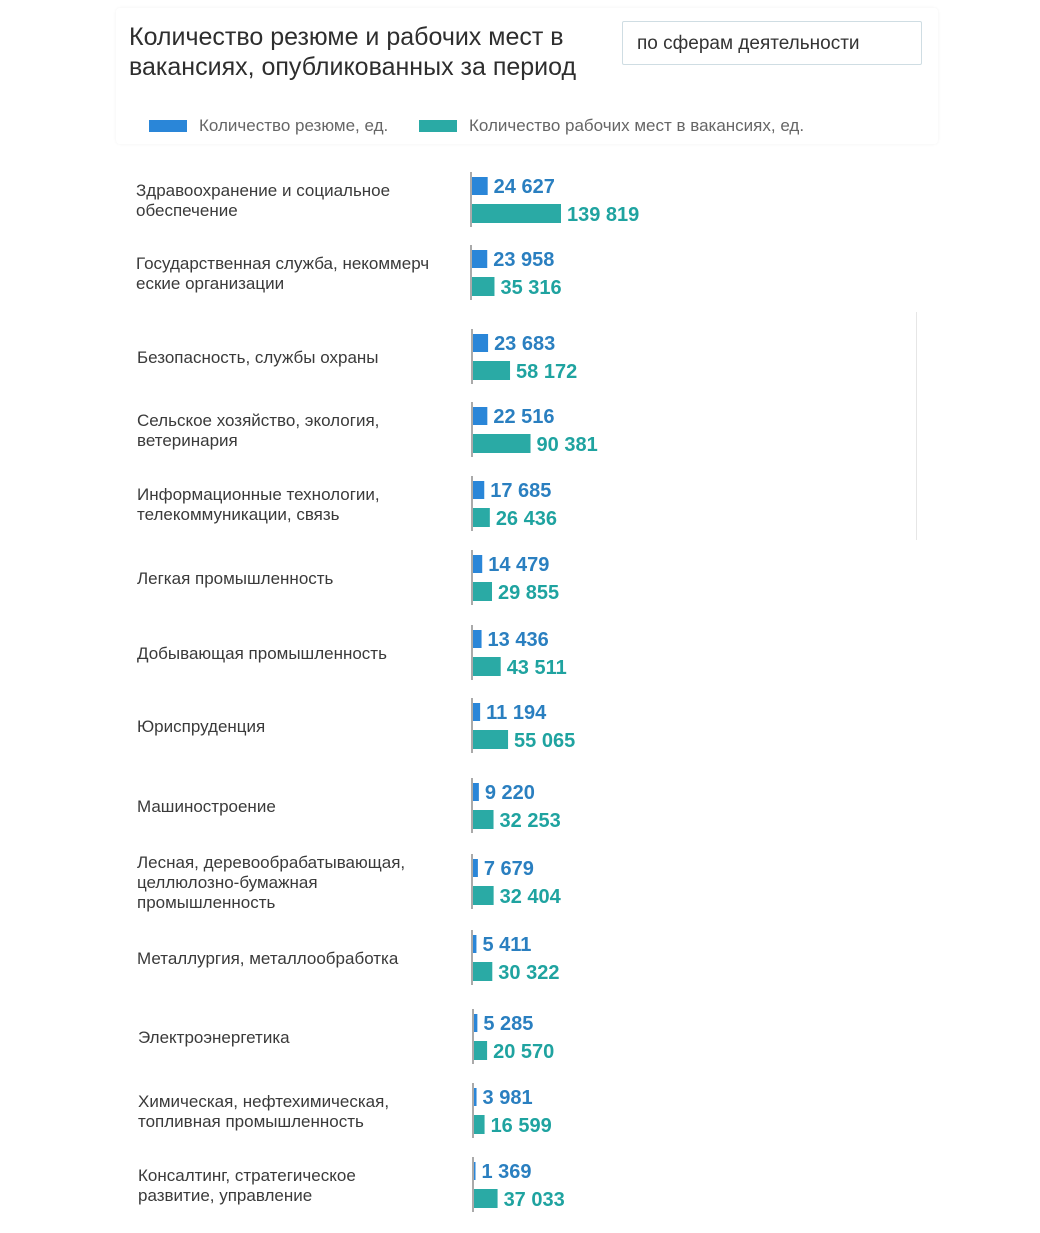 This screenshot has width=1040, height=1233. What do you see at coordinates (508, 1024) in the screenshot?
I see `value-label-resumes: 5 285` at bounding box center [508, 1024].